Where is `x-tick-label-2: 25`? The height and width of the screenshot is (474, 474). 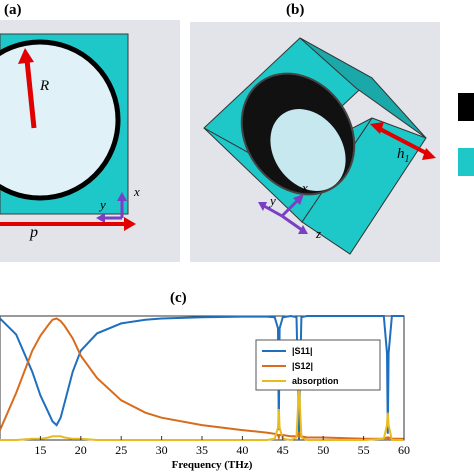
x-tick-label-2: 25 is located at coordinates (121, 450).